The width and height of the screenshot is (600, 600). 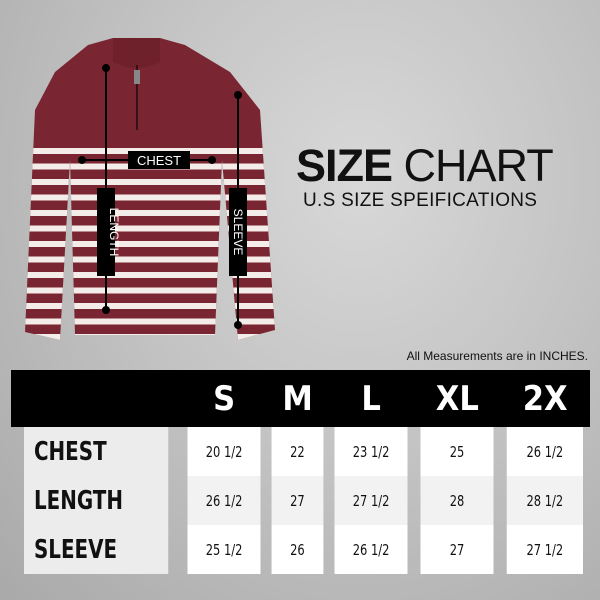 What do you see at coordinates (159, 160) in the screenshot?
I see `chest-label: CHEST` at bounding box center [159, 160].